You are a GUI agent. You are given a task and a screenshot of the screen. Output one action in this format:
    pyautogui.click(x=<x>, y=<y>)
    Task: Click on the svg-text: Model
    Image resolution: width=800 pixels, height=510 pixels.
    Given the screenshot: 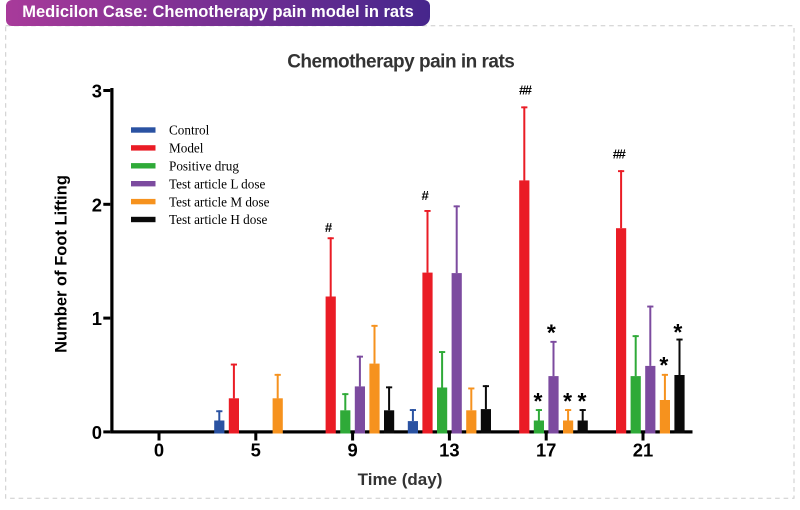 What is the action you would take?
    pyautogui.click(x=186, y=148)
    